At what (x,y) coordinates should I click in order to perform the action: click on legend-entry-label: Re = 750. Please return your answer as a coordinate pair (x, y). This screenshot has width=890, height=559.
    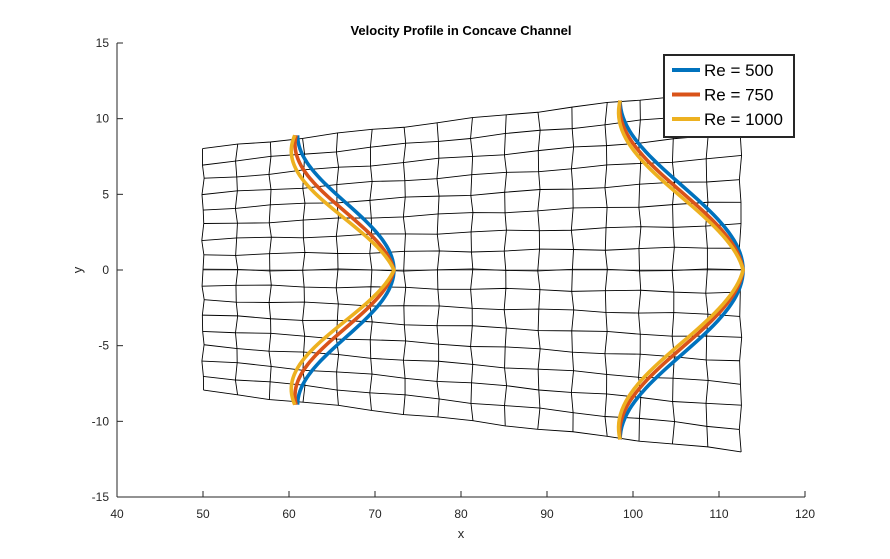
    Looking at the image, I should click on (738, 95).